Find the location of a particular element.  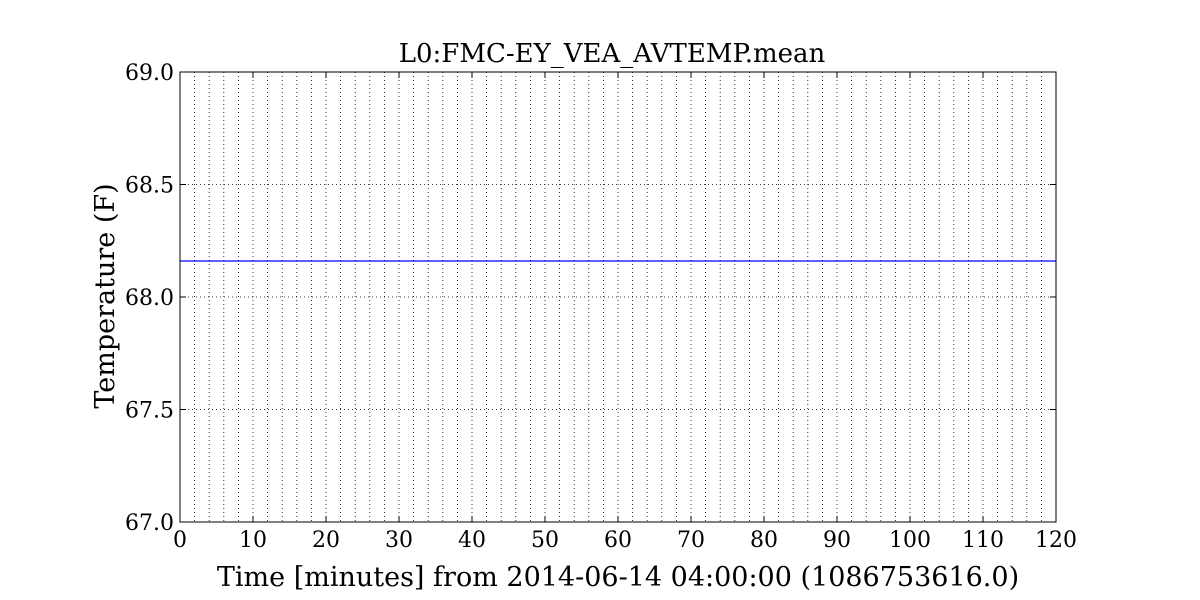

x-tick-label: 120 is located at coordinates (1056, 540).